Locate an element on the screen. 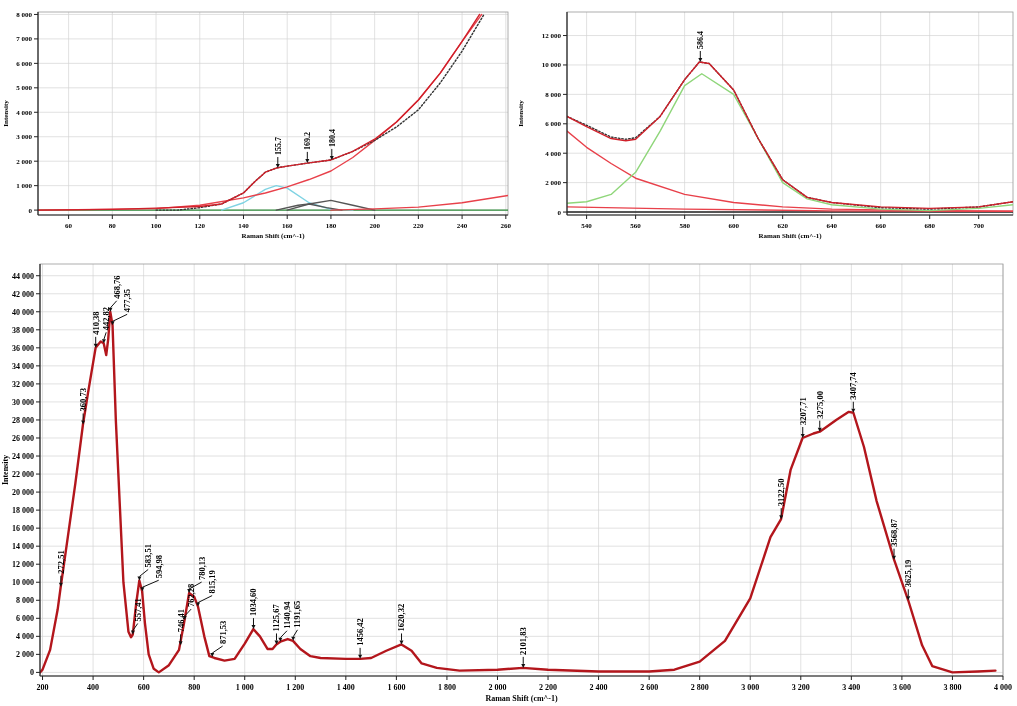 The image size is (1017, 706). y-tick-label: 16 000 is located at coordinates (23, 528).